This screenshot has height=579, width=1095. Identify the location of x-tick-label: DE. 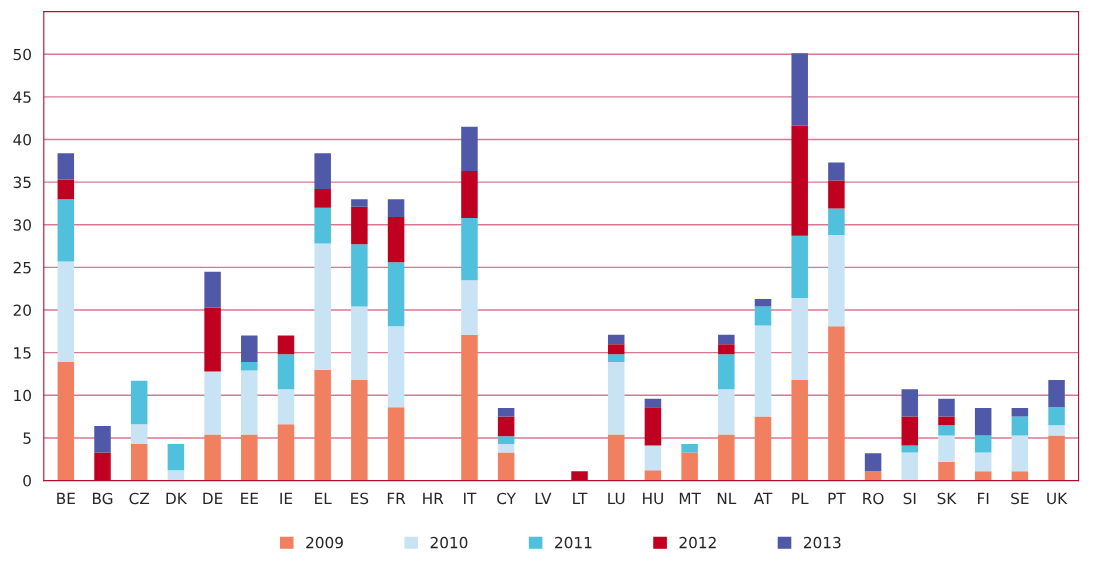
(213, 498).